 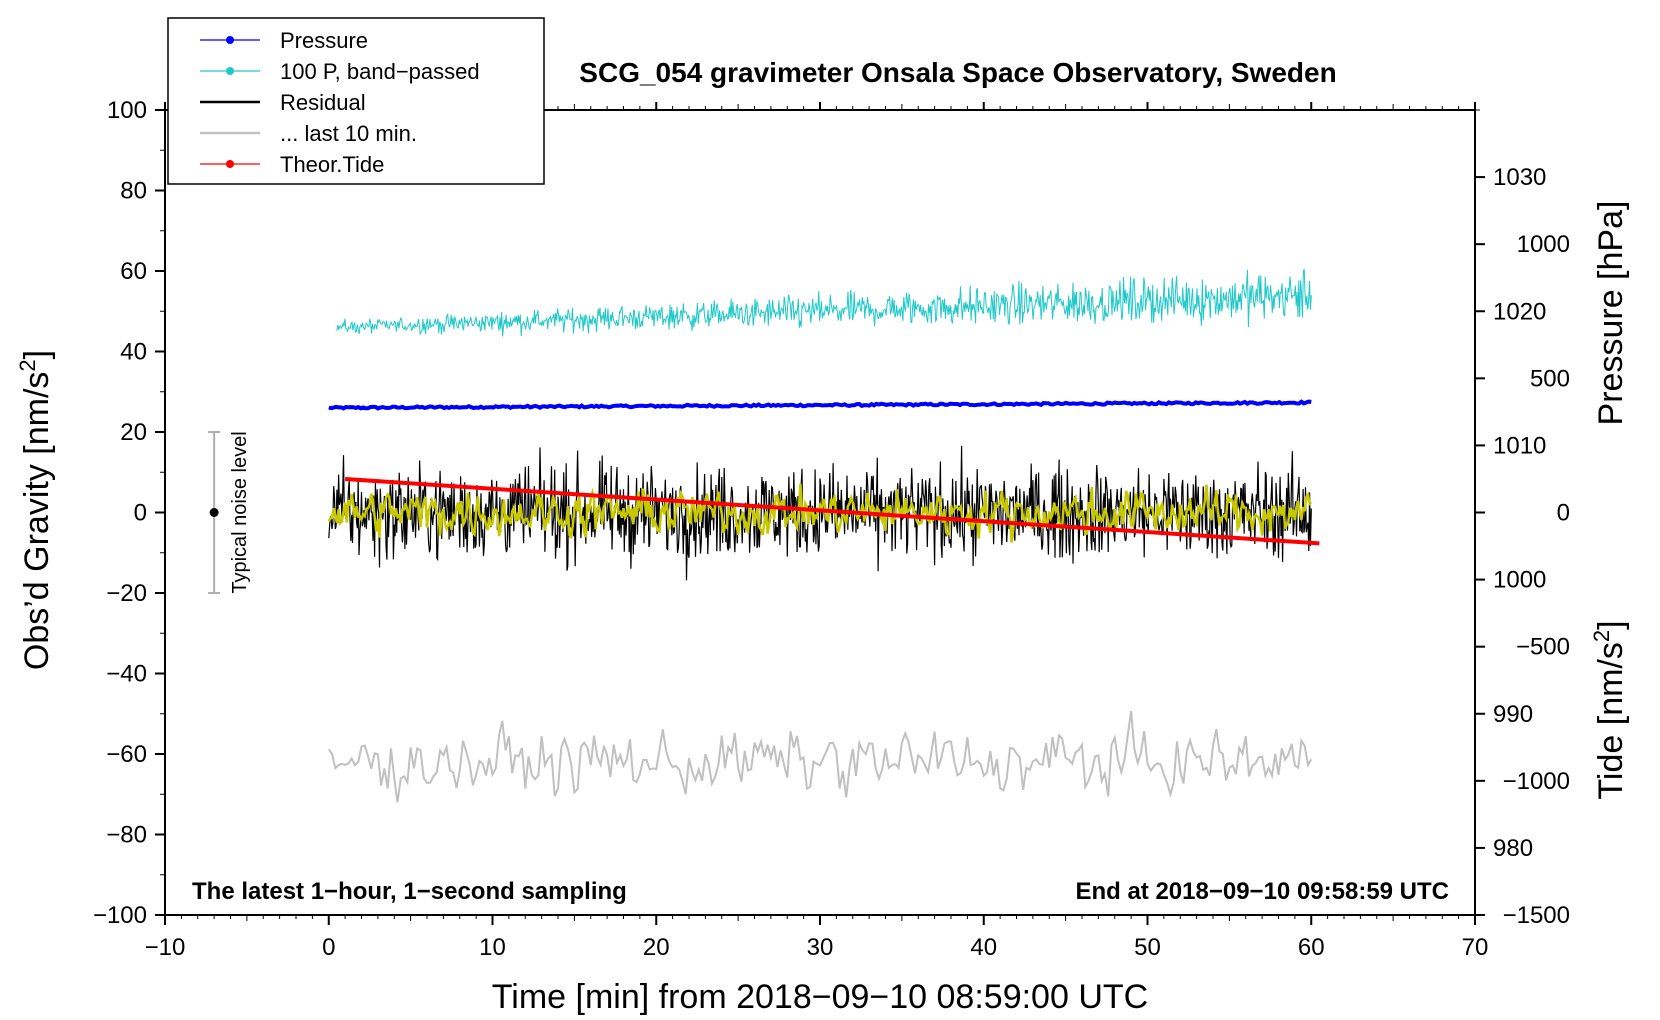 I want to click on series-pressure-bandpassed, so click(x=824, y=302).